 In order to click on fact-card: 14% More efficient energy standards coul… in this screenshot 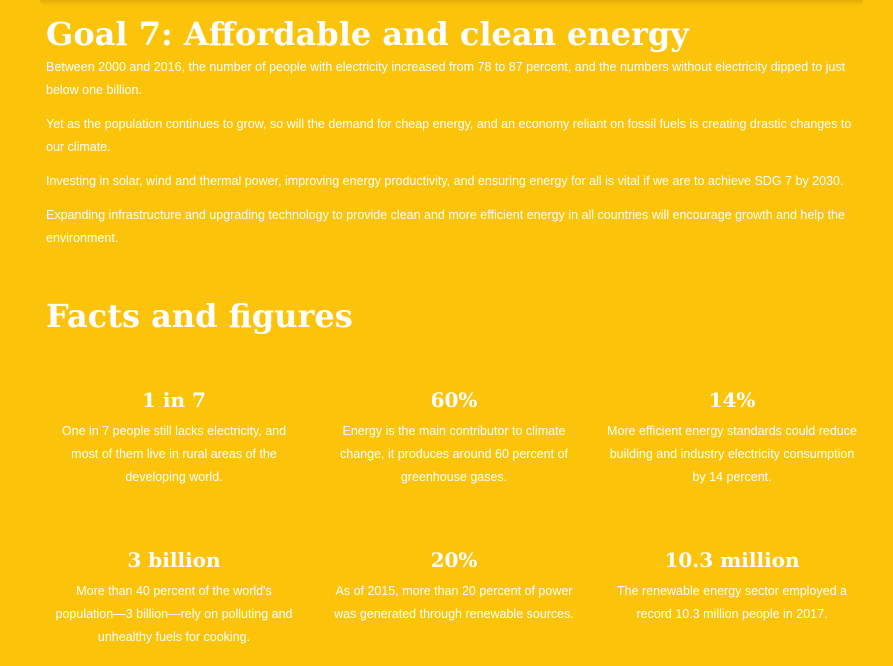, I will do `click(732, 437)`.